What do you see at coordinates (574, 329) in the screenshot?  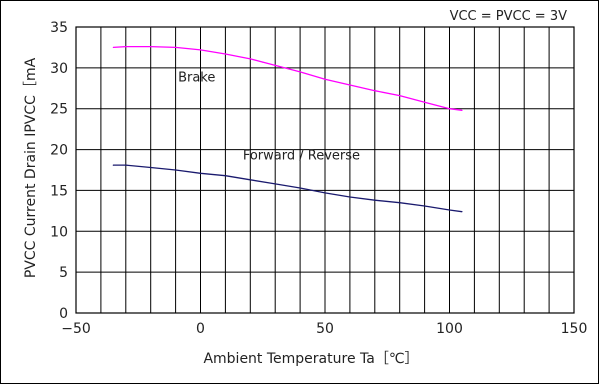 I see `x-tick-label: 150` at bounding box center [574, 329].